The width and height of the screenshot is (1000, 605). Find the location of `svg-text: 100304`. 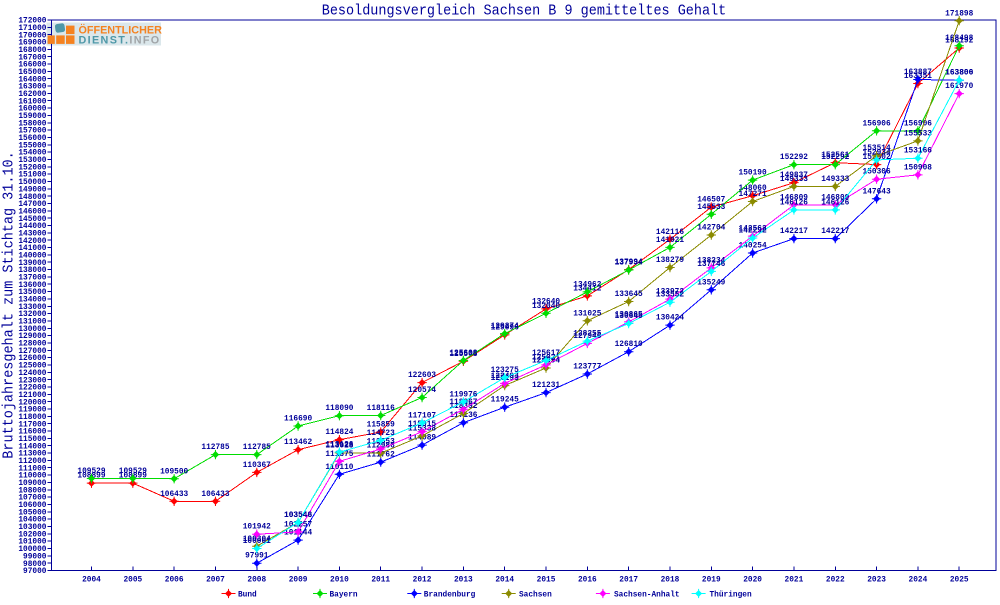

svg-text: 100304 is located at coordinates (257, 539).